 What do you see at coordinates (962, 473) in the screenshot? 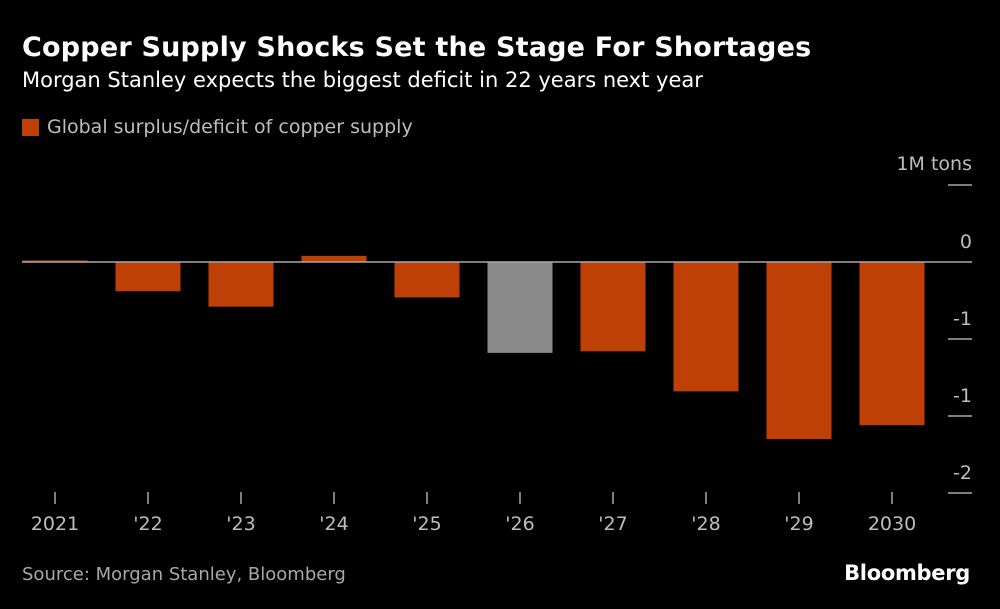
I see `y-tick-label: -2` at bounding box center [962, 473].